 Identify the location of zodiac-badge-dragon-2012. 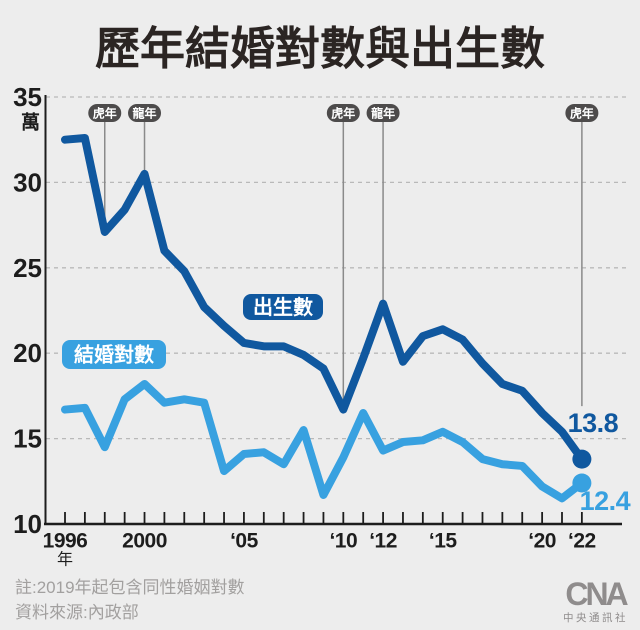
(383, 113).